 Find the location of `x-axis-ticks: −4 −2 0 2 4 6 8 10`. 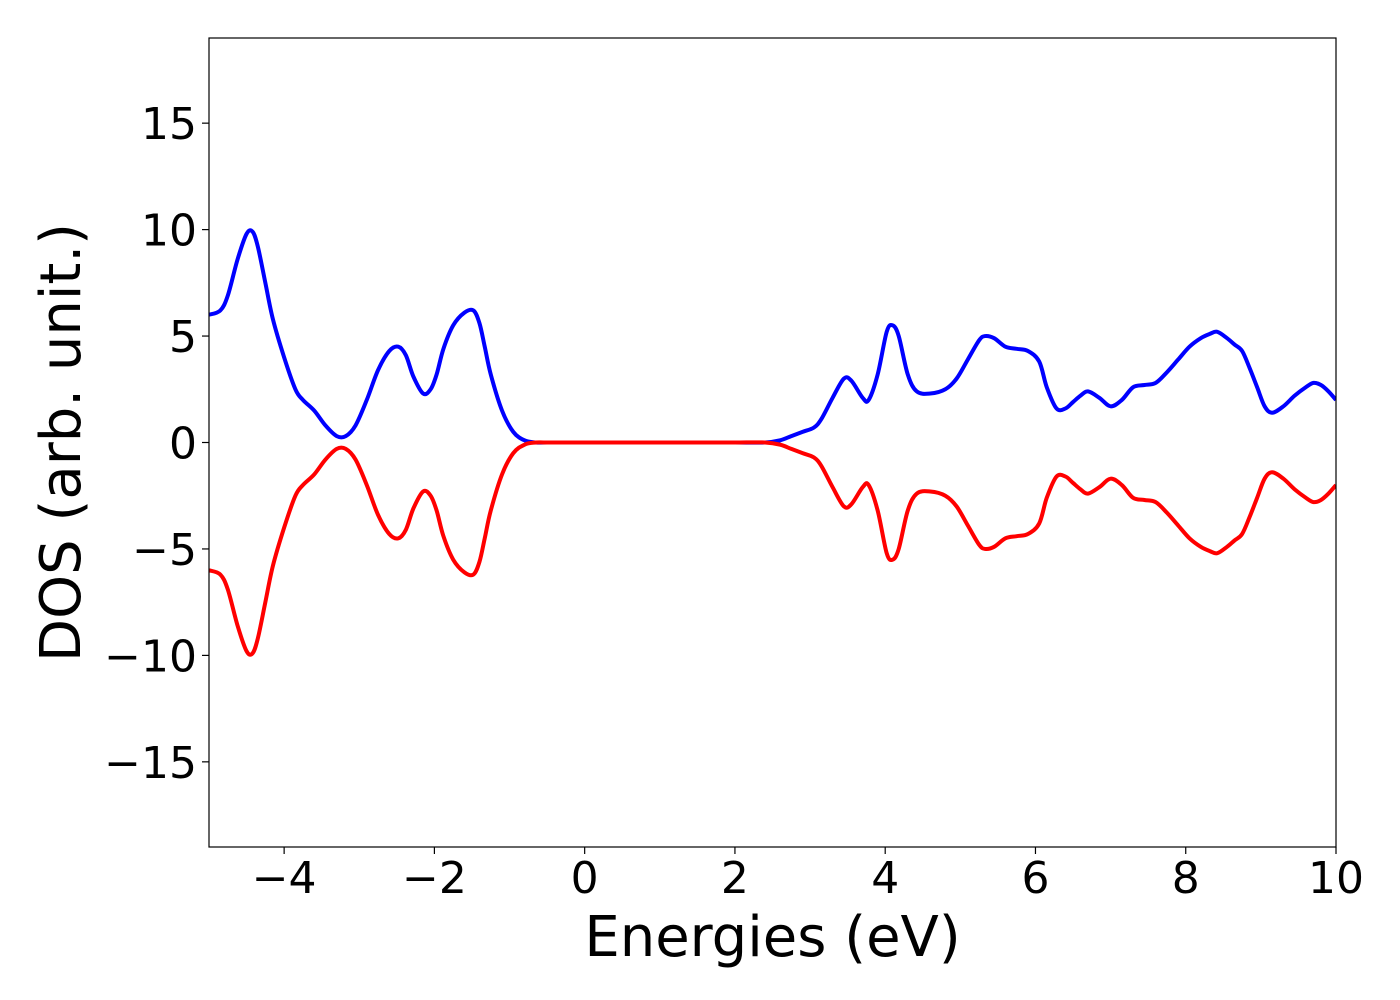

x-axis-ticks: −4 −2 0 2 4 6 8 10 is located at coordinates (808, 875).